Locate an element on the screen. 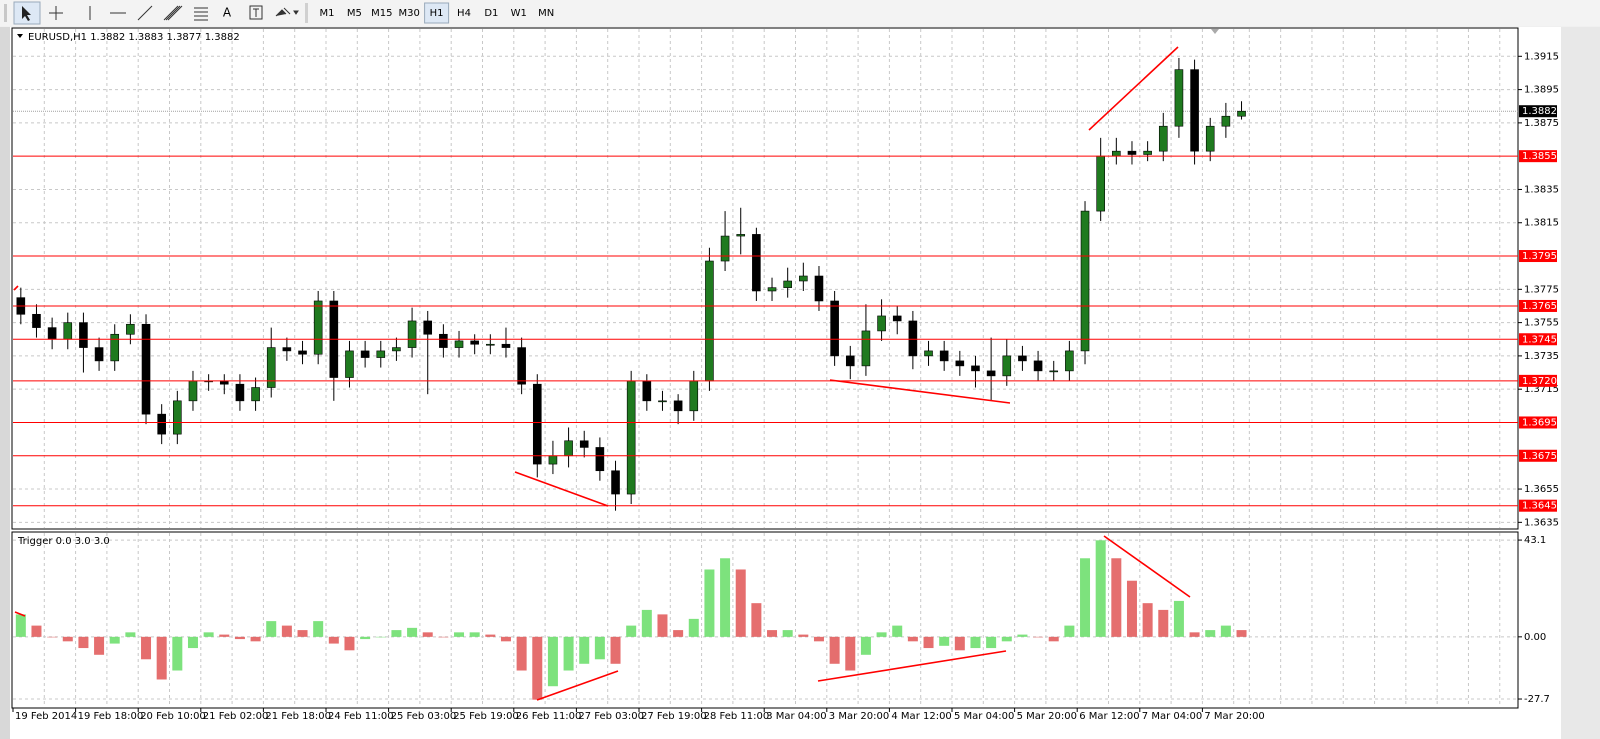 The height and width of the screenshot is (739, 1600). timeframe-button: W1 is located at coordinates (519, 13).